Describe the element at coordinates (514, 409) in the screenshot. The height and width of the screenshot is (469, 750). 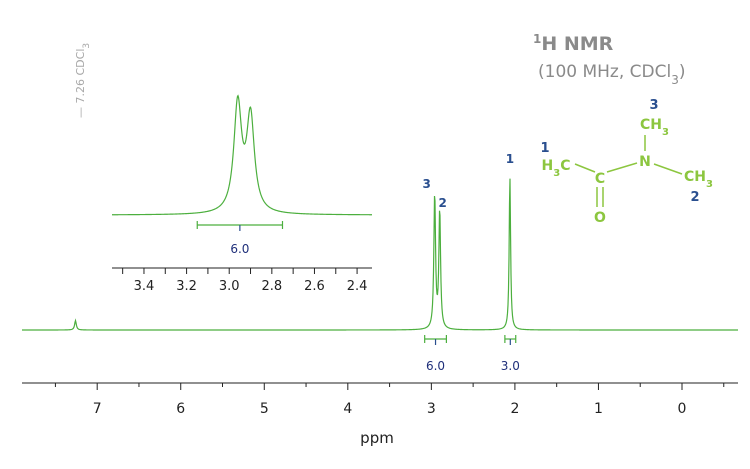
I see `x-tick-label: 2` at that location.